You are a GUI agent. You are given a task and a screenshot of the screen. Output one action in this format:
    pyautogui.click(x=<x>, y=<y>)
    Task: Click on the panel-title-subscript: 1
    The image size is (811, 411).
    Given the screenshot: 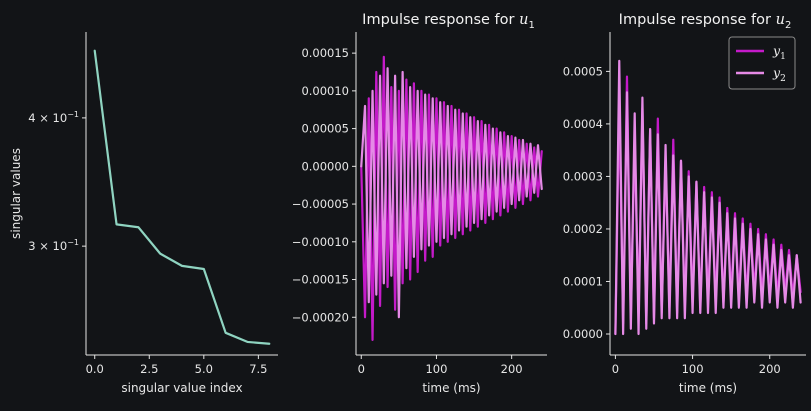 What is the action you would take?
    pyautogui.click(x=531, y=25)
    